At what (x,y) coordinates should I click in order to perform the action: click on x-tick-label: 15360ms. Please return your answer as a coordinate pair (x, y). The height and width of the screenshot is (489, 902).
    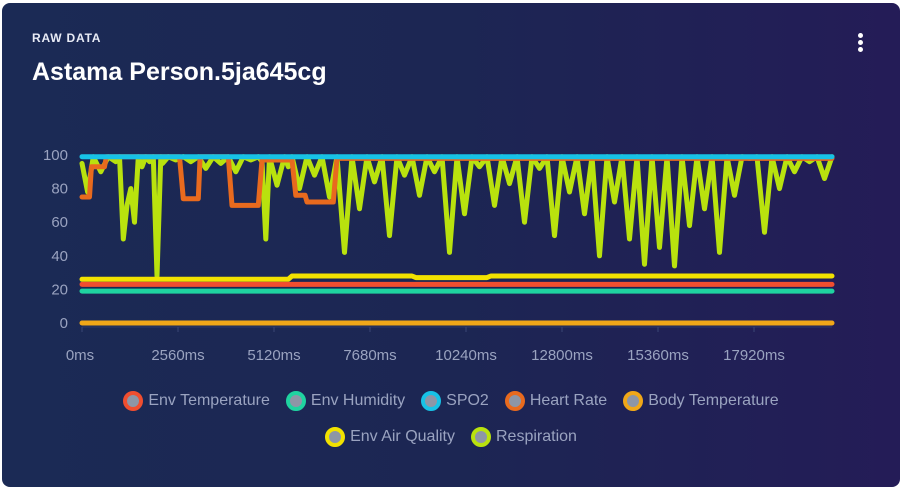
    Looking at the image, I should click on (658, 355).